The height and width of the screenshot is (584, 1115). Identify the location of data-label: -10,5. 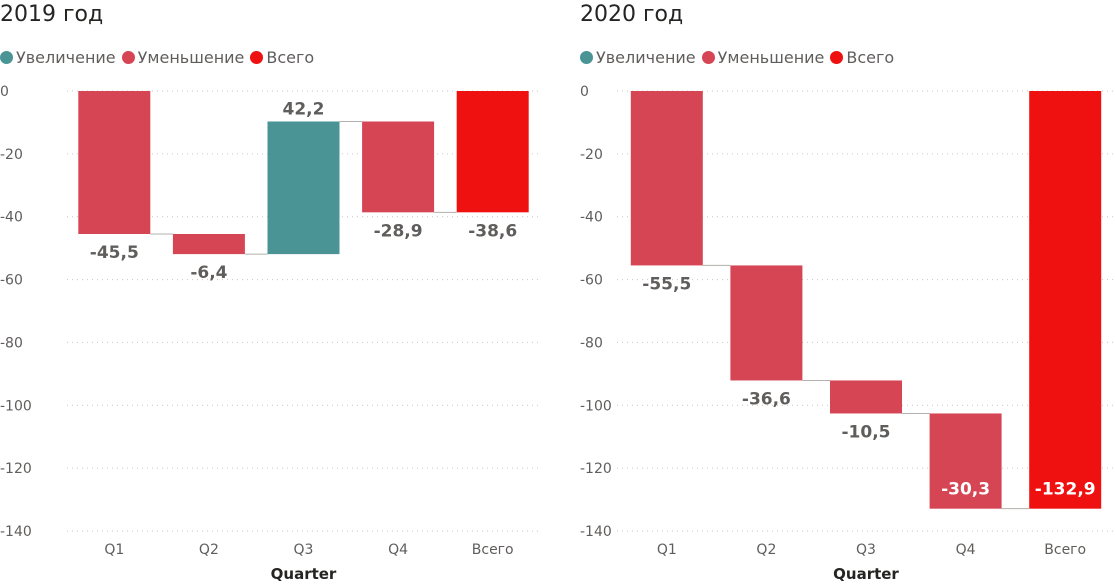
(866, 432).